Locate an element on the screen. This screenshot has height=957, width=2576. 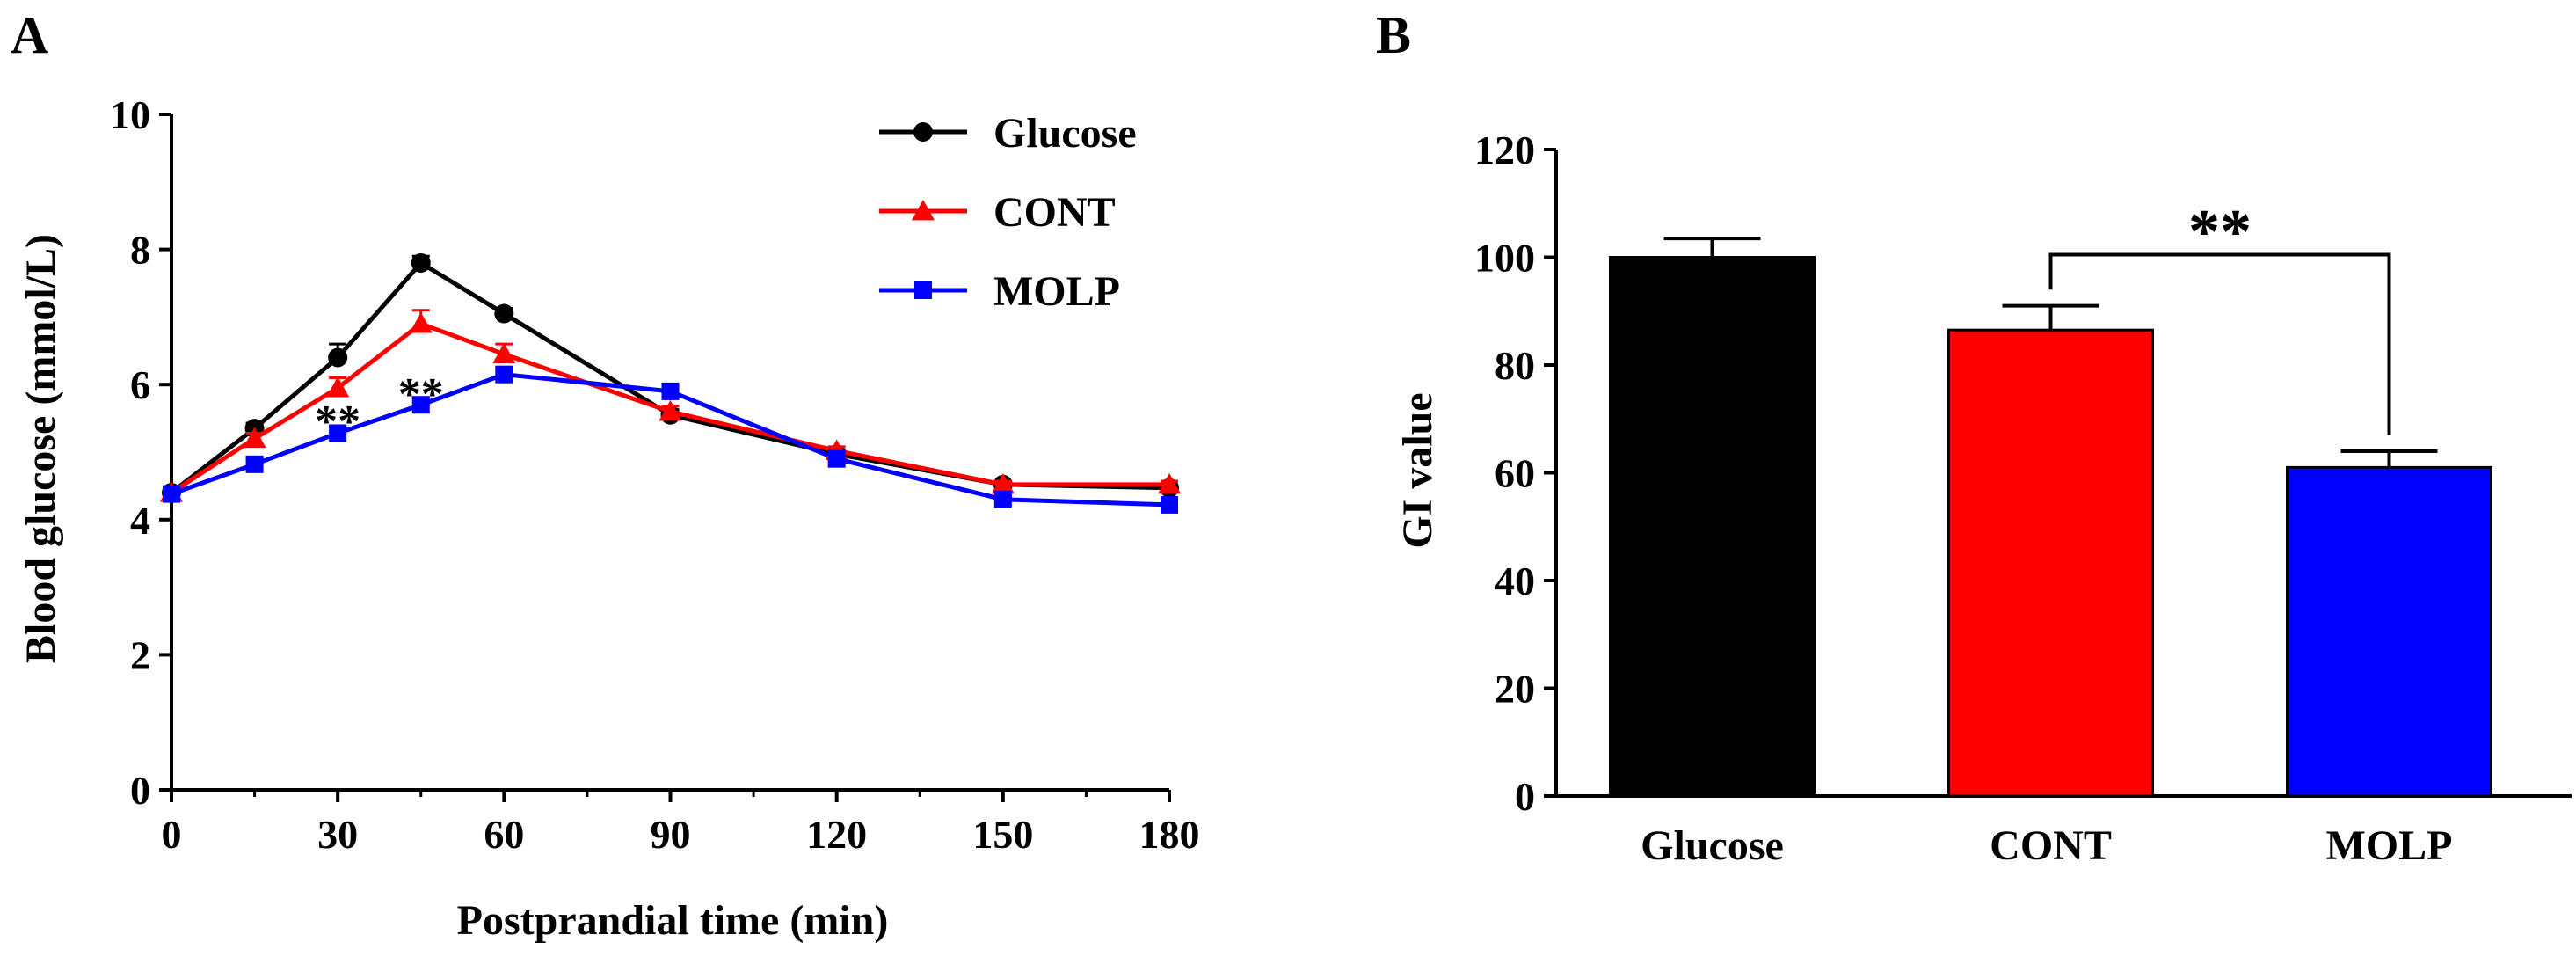
panel-b-bar-glucose is located at coordinates (1712, 527).